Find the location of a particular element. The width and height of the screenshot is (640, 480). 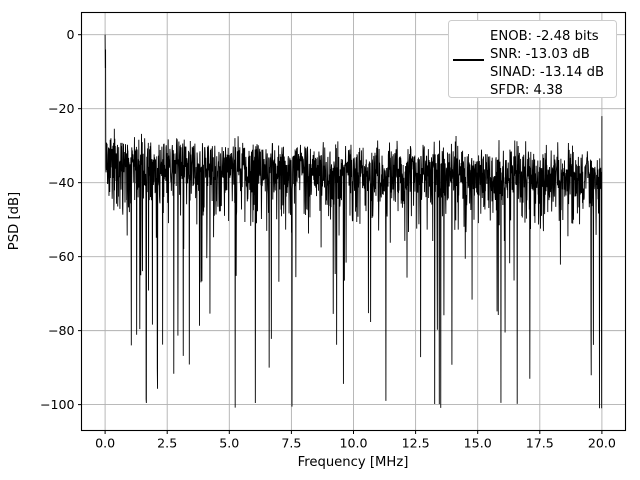

y-tick-labels: 0 −20 −40 −60 −80 −100 is located at coordinates (57, 219).